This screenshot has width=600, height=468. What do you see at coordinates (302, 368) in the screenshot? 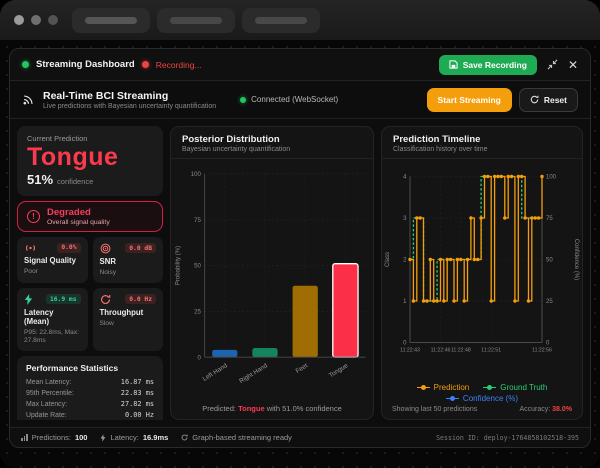
I see `svg-text: Feet` at bounding box center [302, 368].